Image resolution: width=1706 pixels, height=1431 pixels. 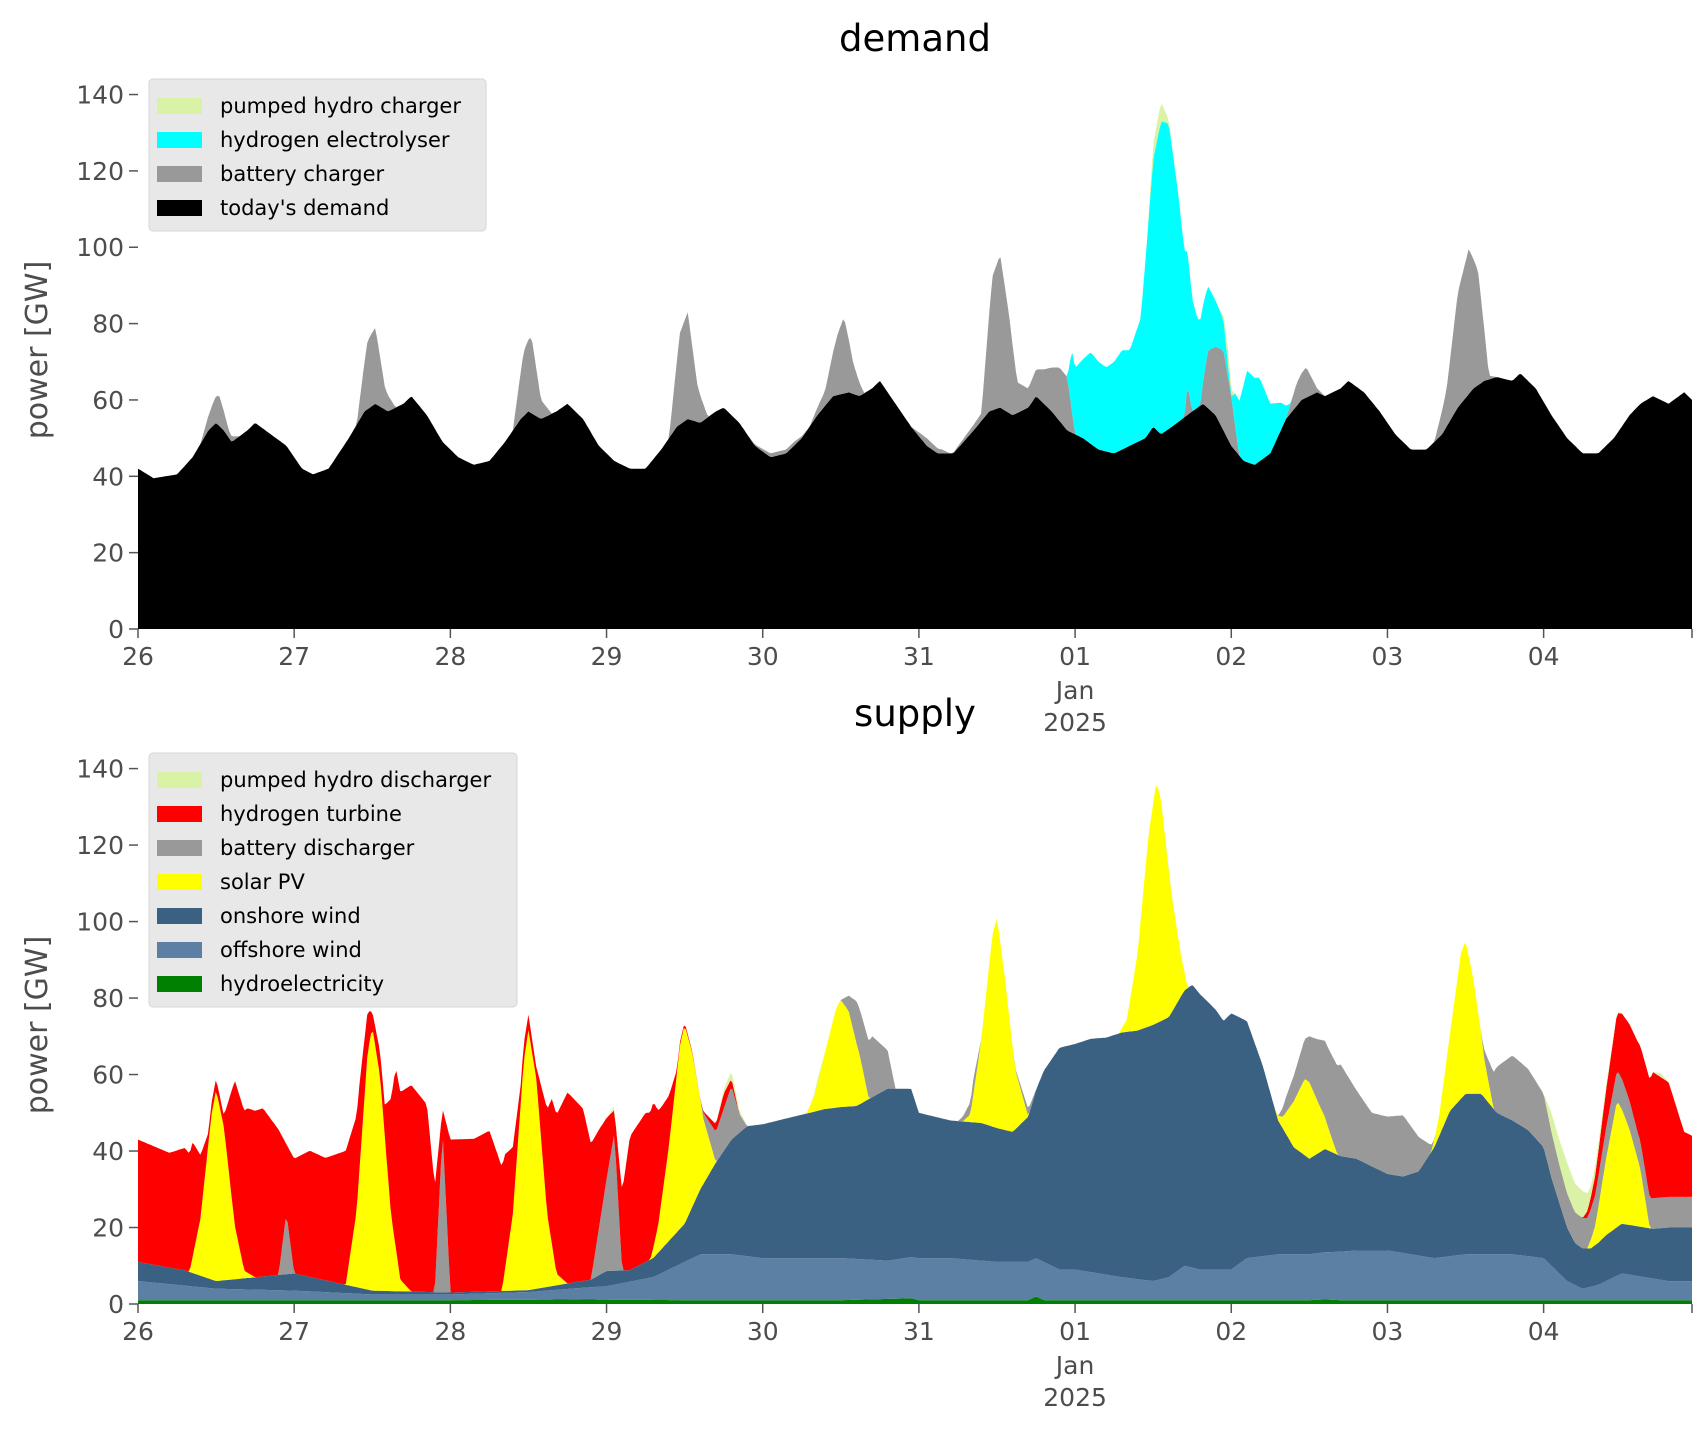 What do you see at coordinates (179, 140) in the screenshot?
I see `legend-swatch-hydrogen-electrolyser` at bounding box center [179, 140].